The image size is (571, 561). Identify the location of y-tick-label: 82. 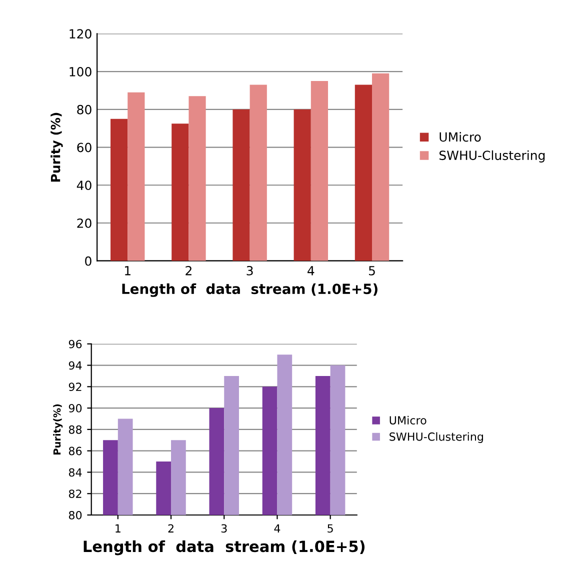
(75, 494).